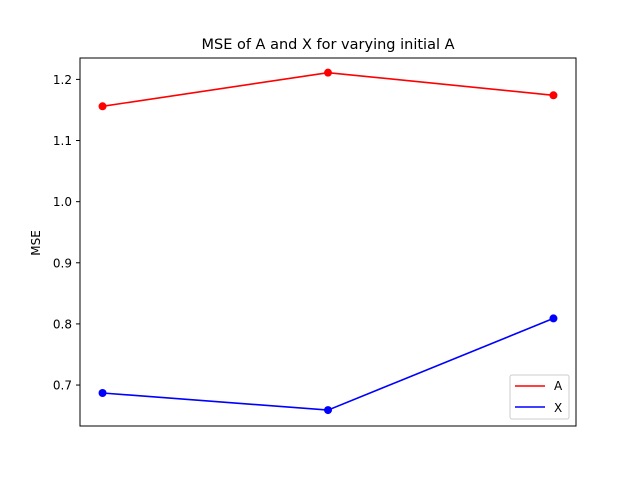 The image size is (640, 480). I want to click on y-ticks: 0.7 0.8 0.9 1.0 1.1 1.2, so click(66, 233).